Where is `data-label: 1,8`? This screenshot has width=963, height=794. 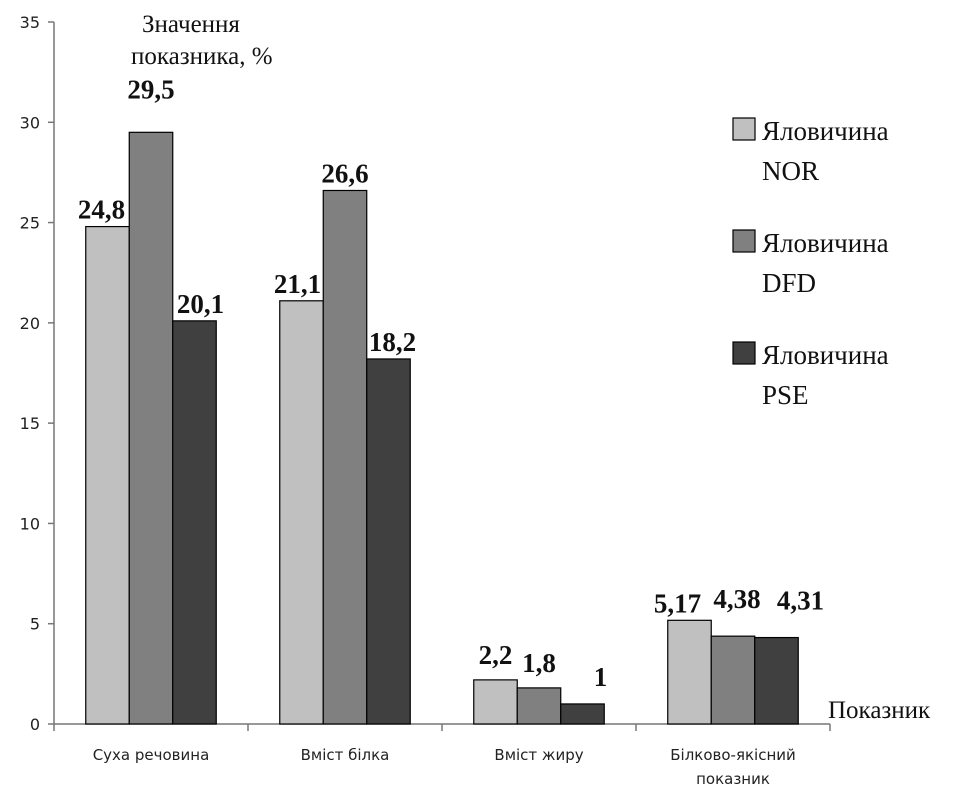 data-label: 1,8 is located at coordinates (539, 663).